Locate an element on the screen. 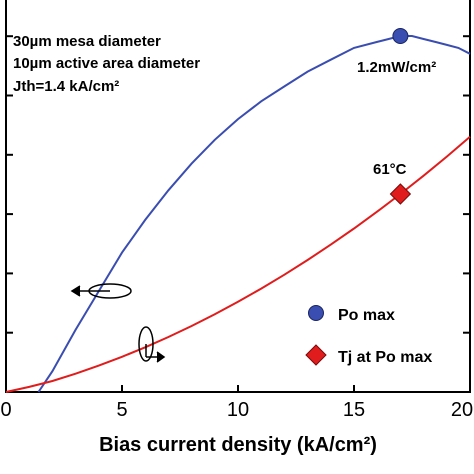 The height and width of the screenshot is (474, 474). legend-po-label: Po max is located at coordinates (366, 315).